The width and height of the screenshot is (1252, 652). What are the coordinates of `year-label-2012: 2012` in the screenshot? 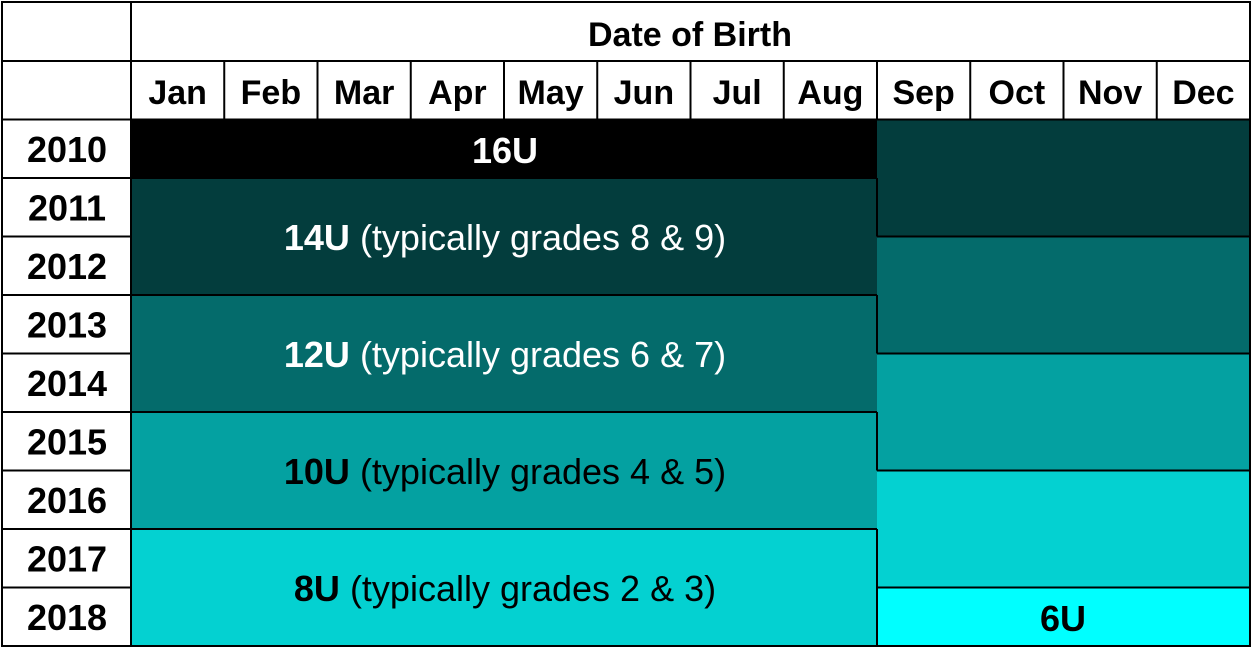 It's located at (67, 266).